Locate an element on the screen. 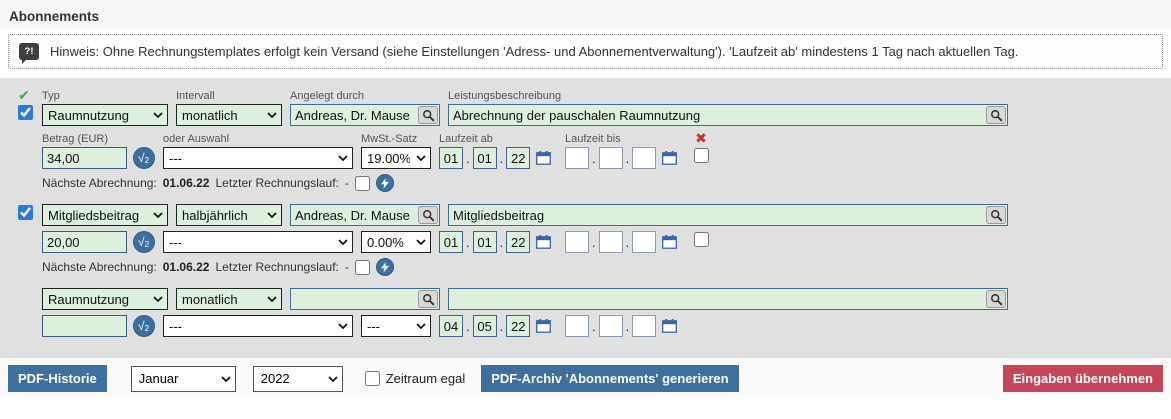 This screenshot has width=1171, height=419. pdf-historie-button: PDF-Historie is located at coordinates (57, 378).